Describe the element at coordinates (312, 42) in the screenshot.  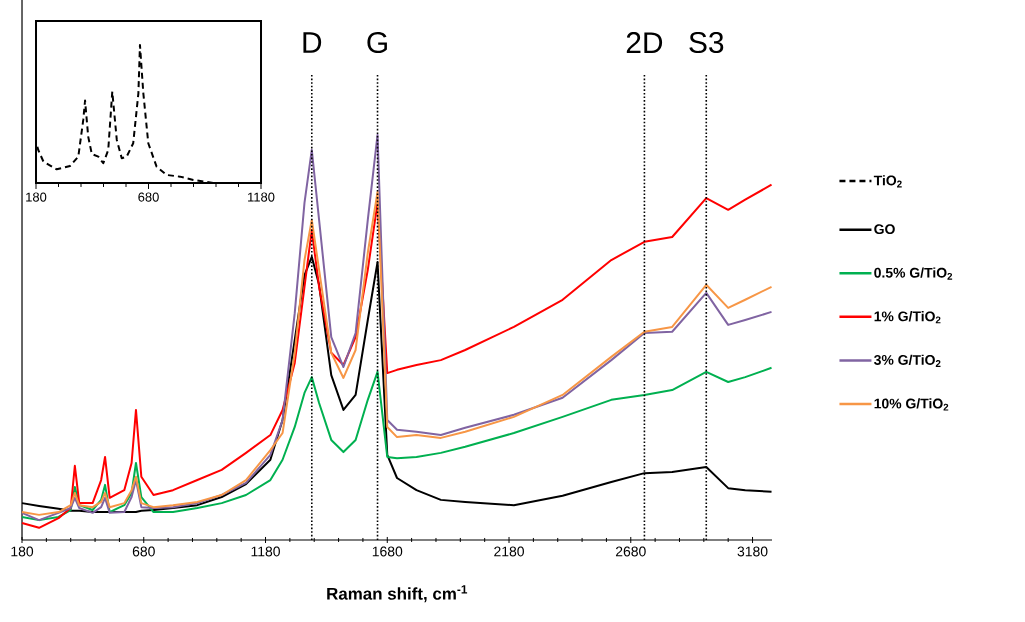
I see `ref-line-label: D` at that location.